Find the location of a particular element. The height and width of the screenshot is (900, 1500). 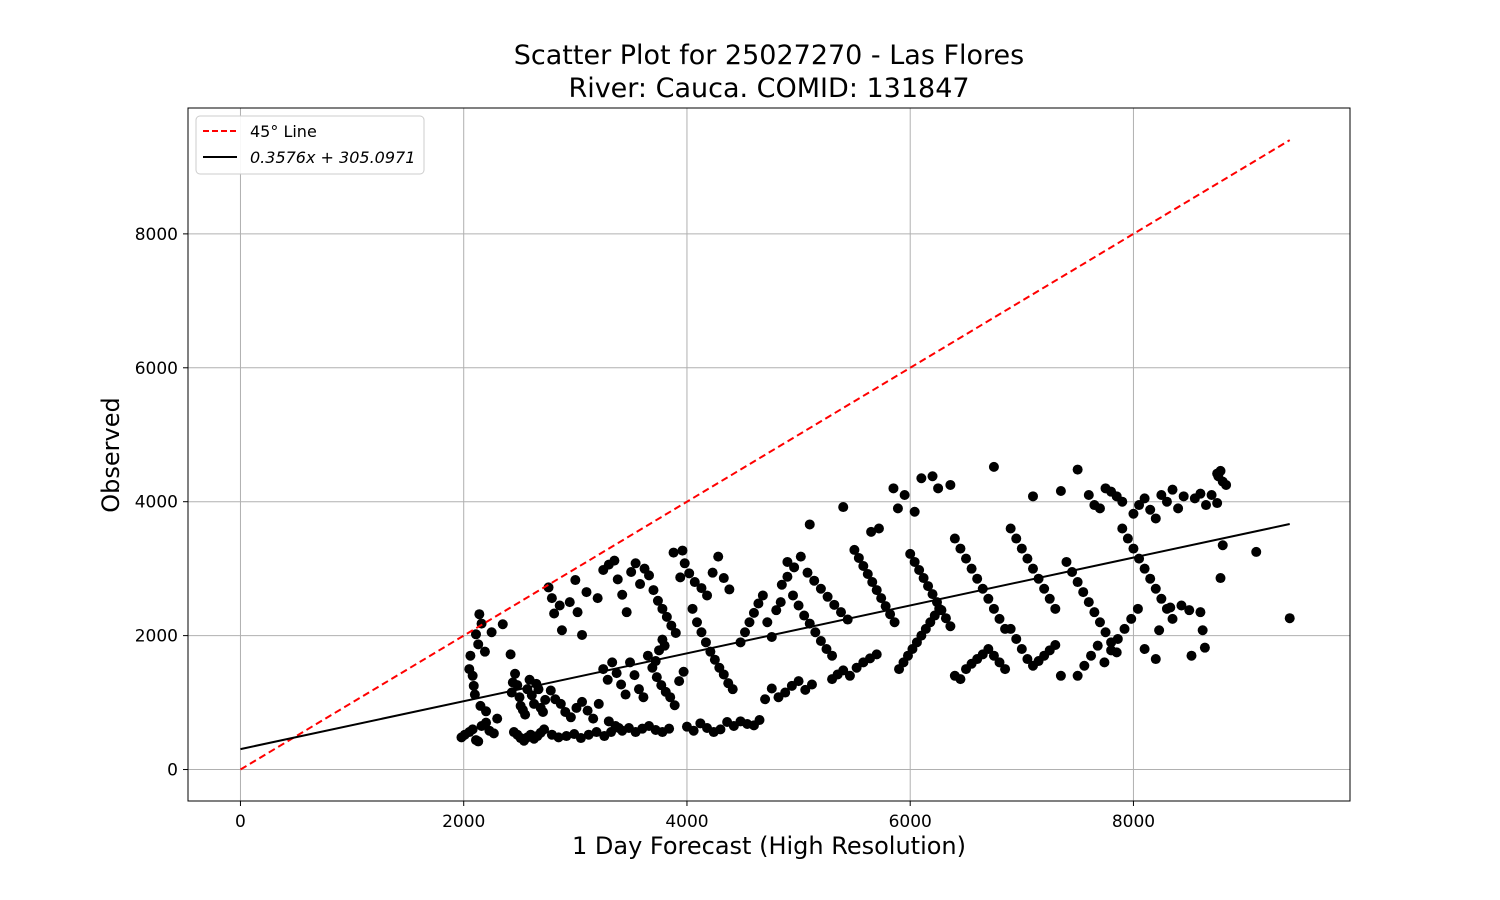

x-tick-label: 2000 is located at coordinates (463, 822).